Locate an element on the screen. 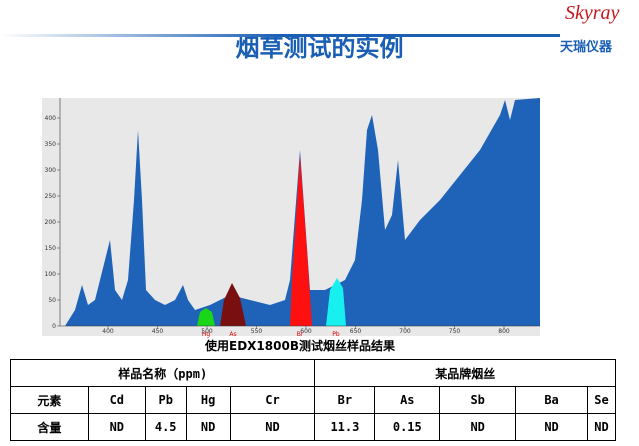 This screenshot has width=639, height=446. table-cell: Se is located at coordinates (601, 400).